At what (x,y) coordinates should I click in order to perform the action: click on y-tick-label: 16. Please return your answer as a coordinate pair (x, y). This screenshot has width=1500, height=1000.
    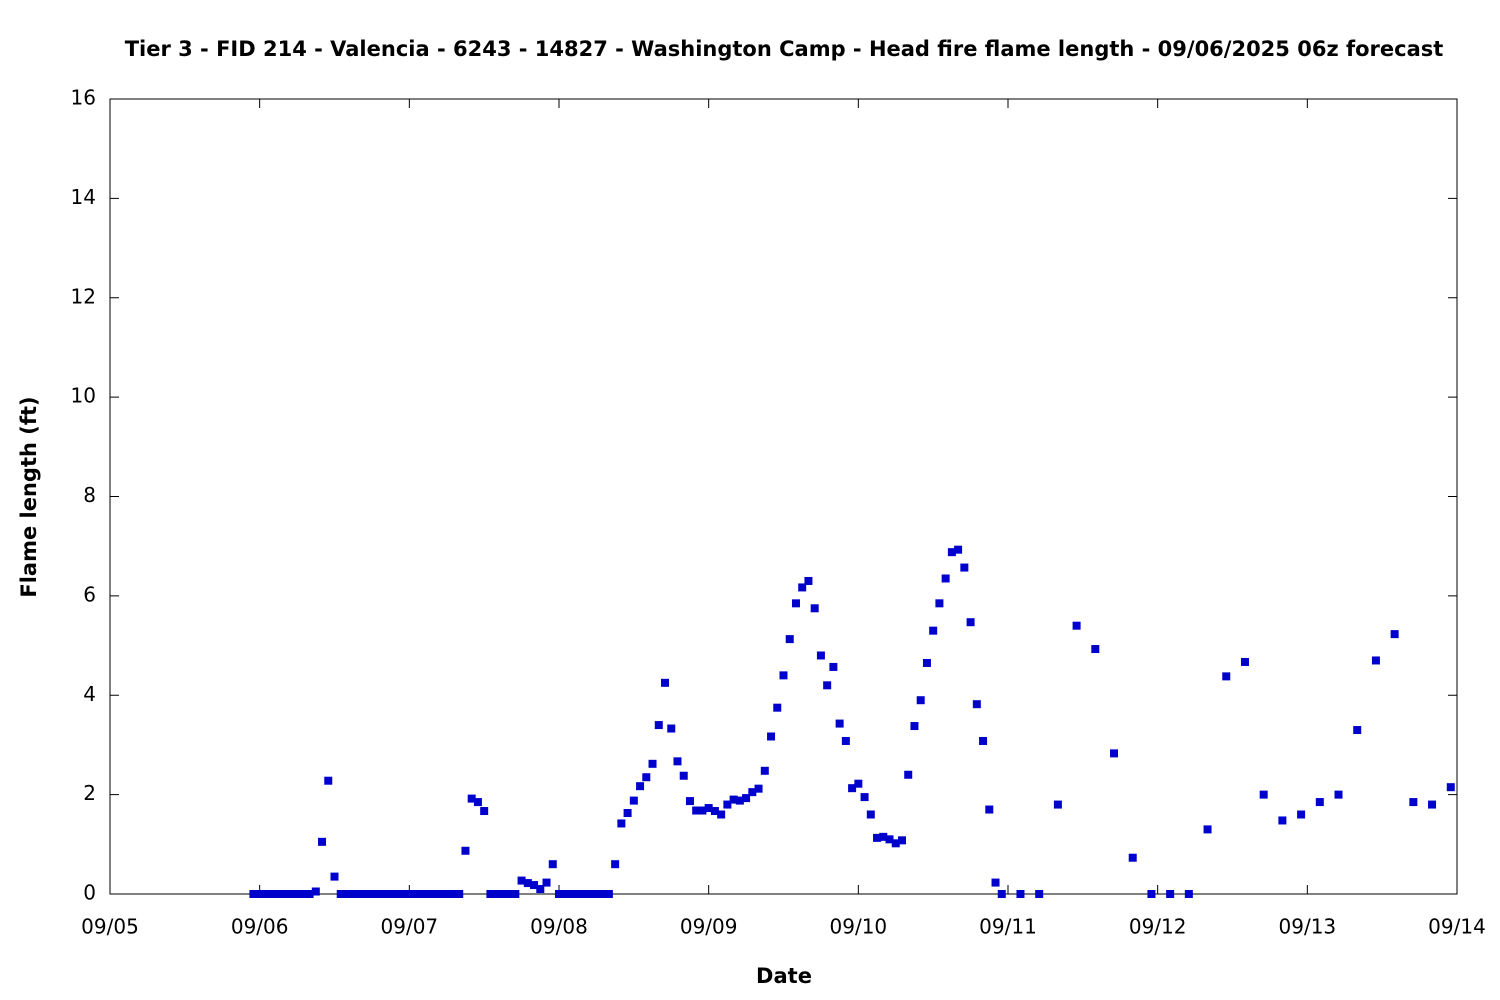
    Looking at the image, I should click on (83, 98).